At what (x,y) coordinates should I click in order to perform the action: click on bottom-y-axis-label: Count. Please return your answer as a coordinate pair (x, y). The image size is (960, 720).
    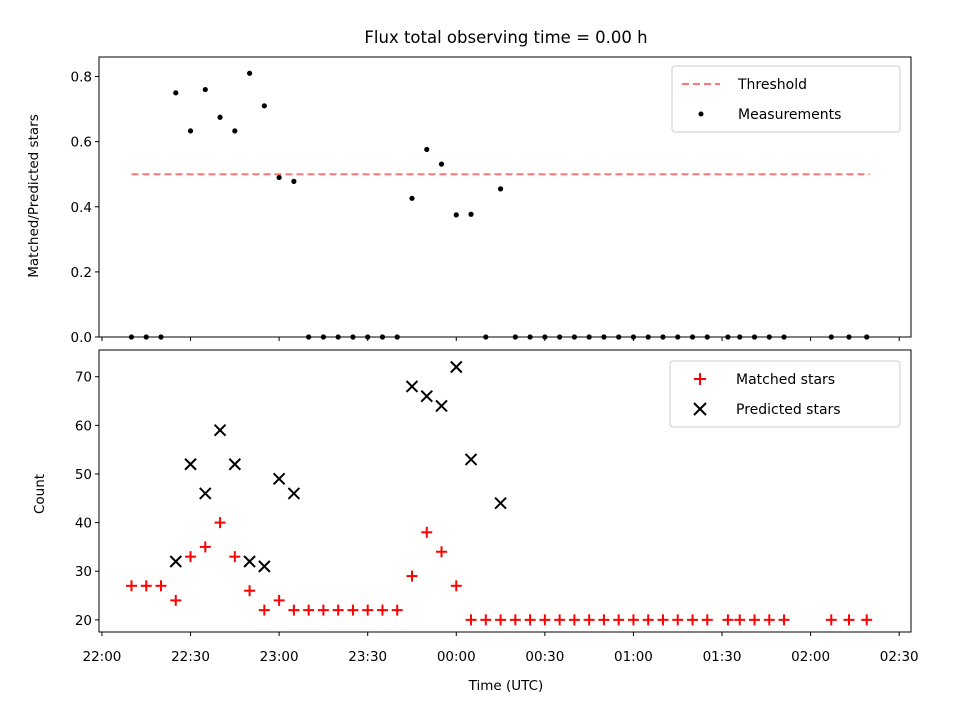
    Looking at the image, I should click on (40, 494).